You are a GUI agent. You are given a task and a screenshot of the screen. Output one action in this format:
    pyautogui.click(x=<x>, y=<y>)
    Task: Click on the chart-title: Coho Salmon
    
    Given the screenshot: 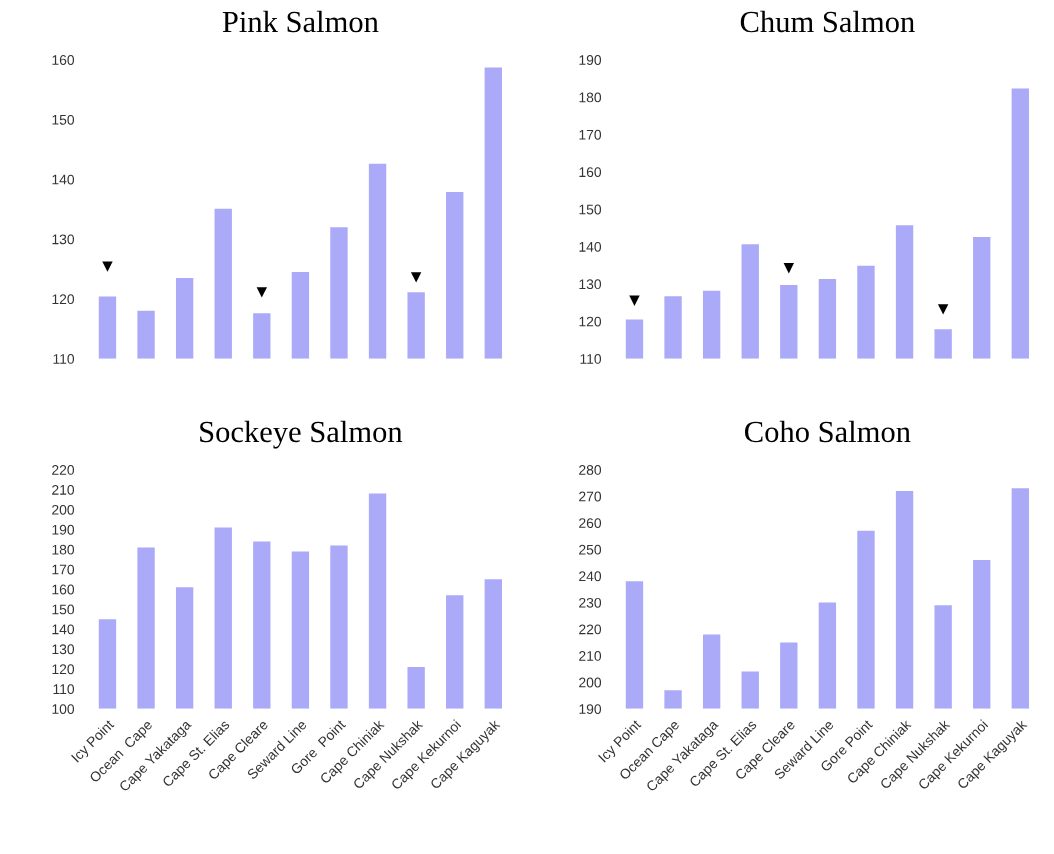 What is the action you would take?
    pyautogui.click(x=828, y=431)
    